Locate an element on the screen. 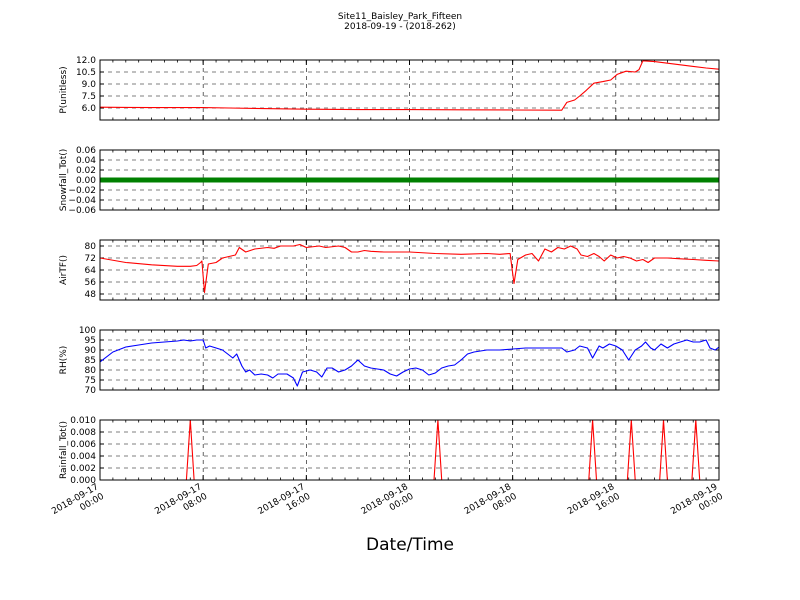 The width and height of the screenshot is (800, 600). y-tick-label: 9.0 is located at coordinates (89, 85).